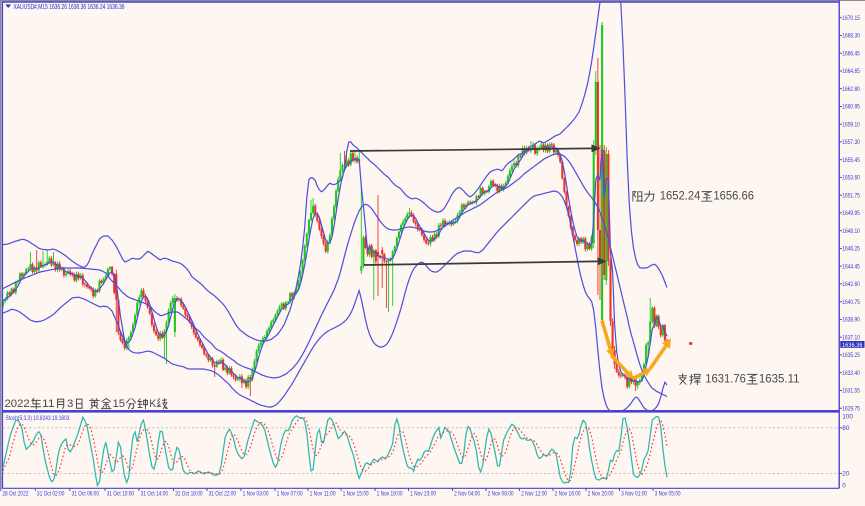  Describe the element at coordinates (851, 18) in the screenshot. I see `svg-text: 1670.15` at that location.